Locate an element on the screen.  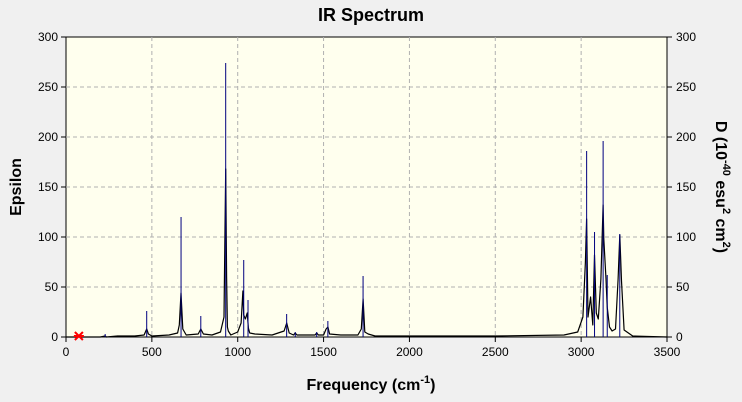
y-right-tick-label: 150 is located at coordinates (686, 187).